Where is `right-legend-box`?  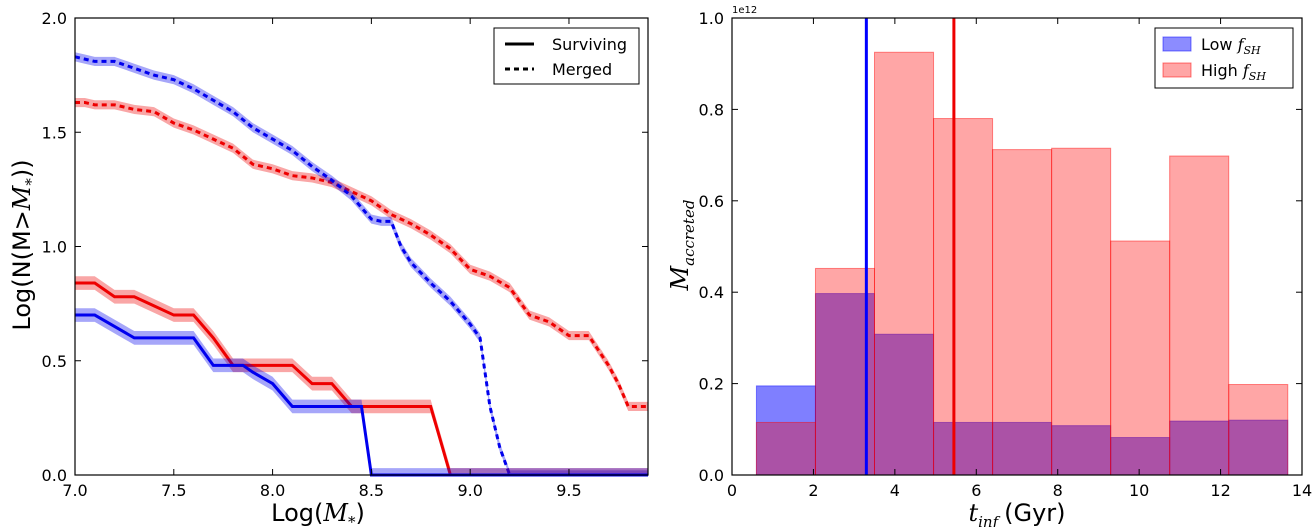 right-legend-box is located at coordinates (1224, 58).